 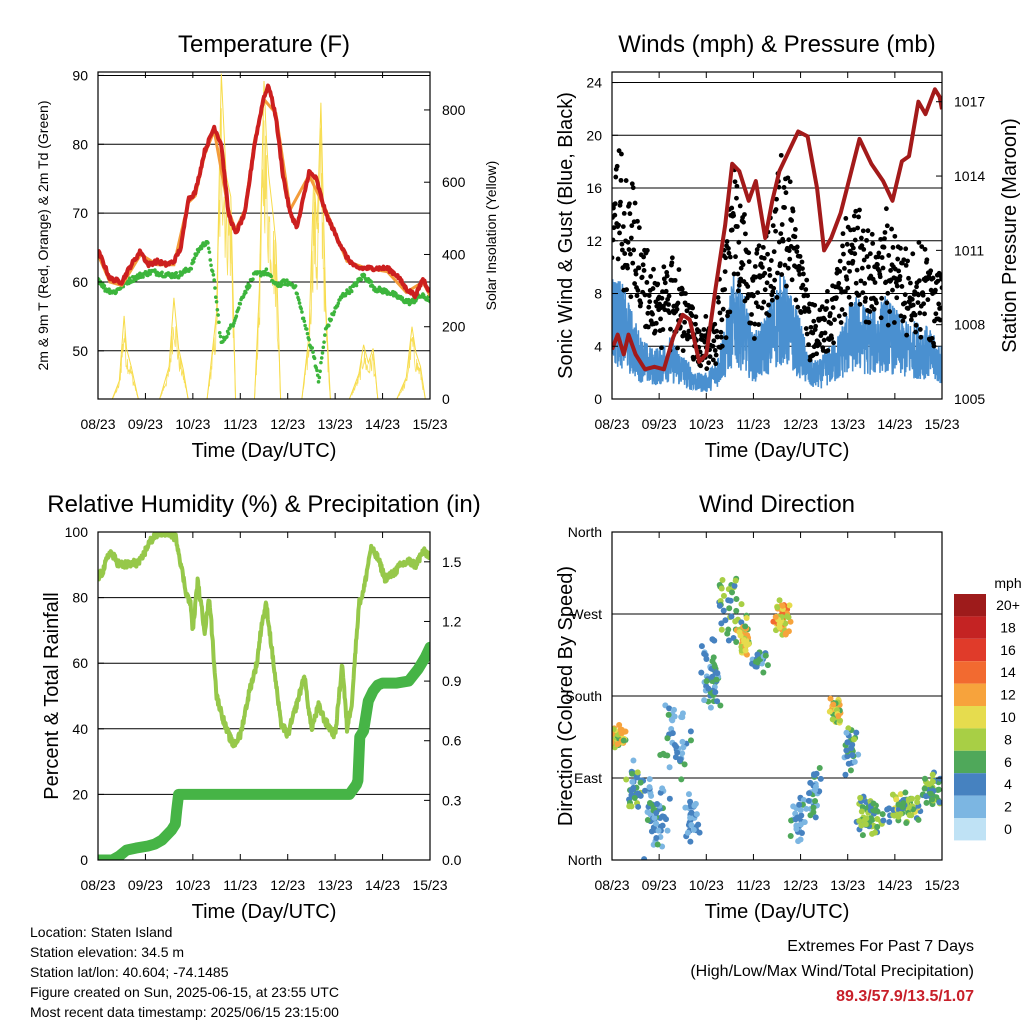 I want to click on y-tick-label-right: 200, so click(x=454, y=327).